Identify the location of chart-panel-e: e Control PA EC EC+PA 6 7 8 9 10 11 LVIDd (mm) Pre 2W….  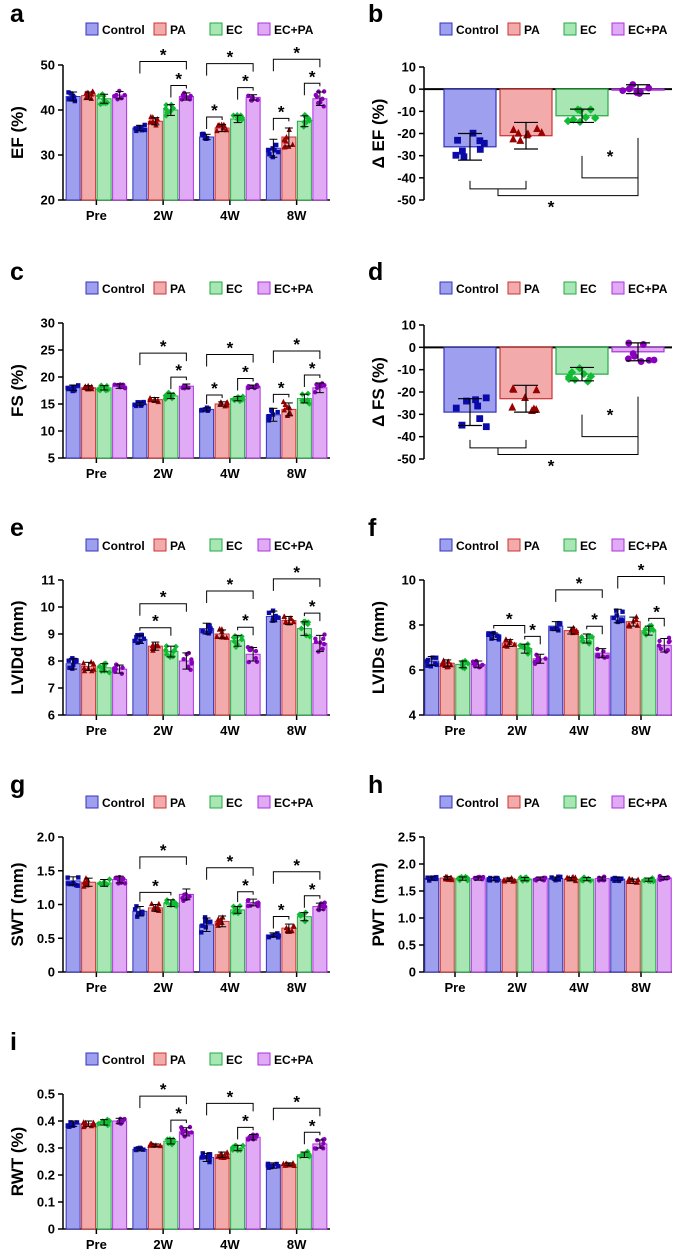
(169, 626).